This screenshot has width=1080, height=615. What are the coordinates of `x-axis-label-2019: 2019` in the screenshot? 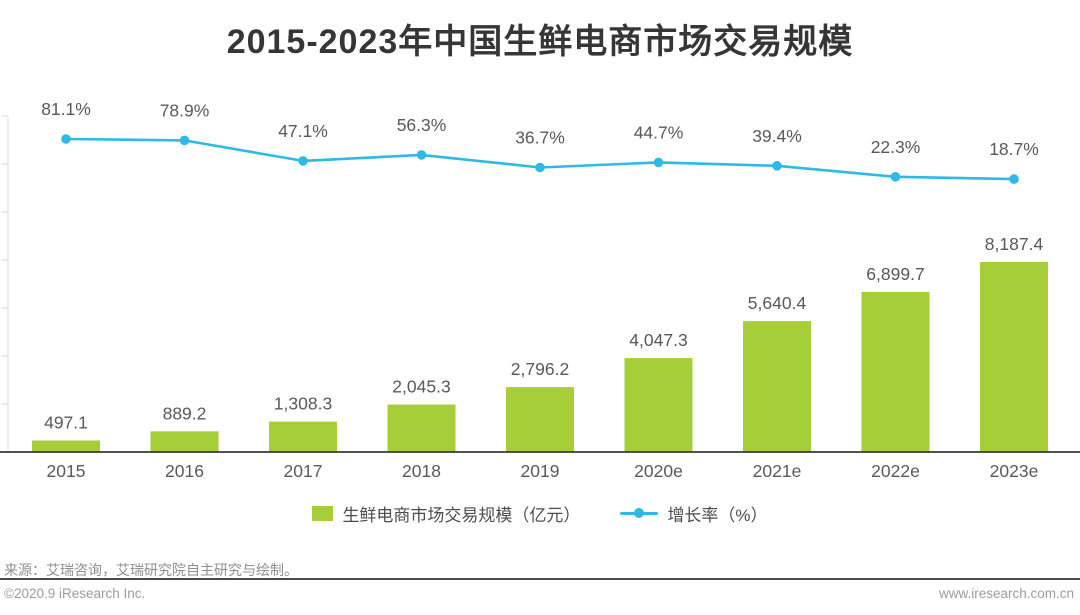 It's located at (540, 471).